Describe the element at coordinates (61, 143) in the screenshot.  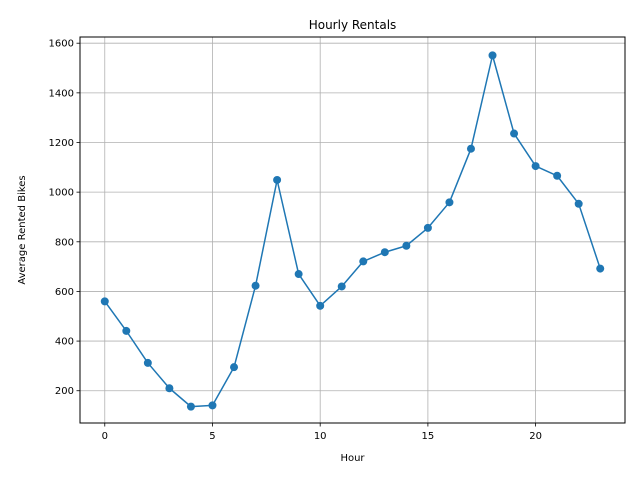
I see `y-tick-label: 1200` at that location.